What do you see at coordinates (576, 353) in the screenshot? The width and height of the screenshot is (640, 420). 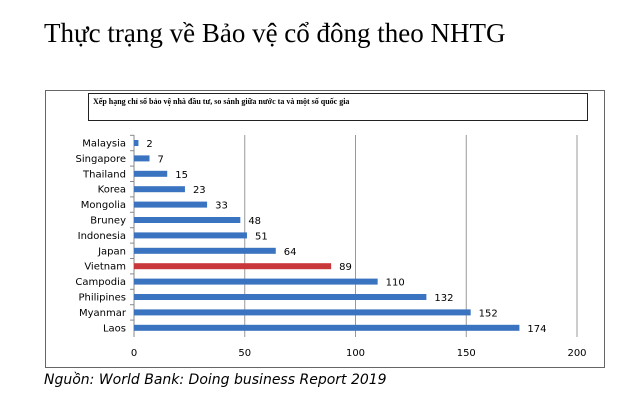 I see `x-tick-label: 200` at bounding box center [576, 353].